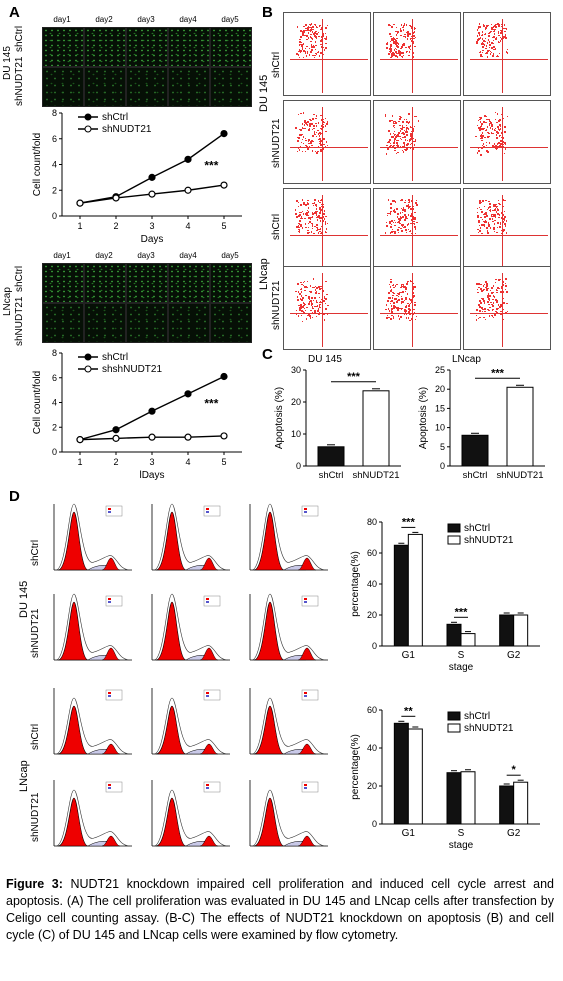  I want to click on legend-label: shNUDT21, so click(127, 129).